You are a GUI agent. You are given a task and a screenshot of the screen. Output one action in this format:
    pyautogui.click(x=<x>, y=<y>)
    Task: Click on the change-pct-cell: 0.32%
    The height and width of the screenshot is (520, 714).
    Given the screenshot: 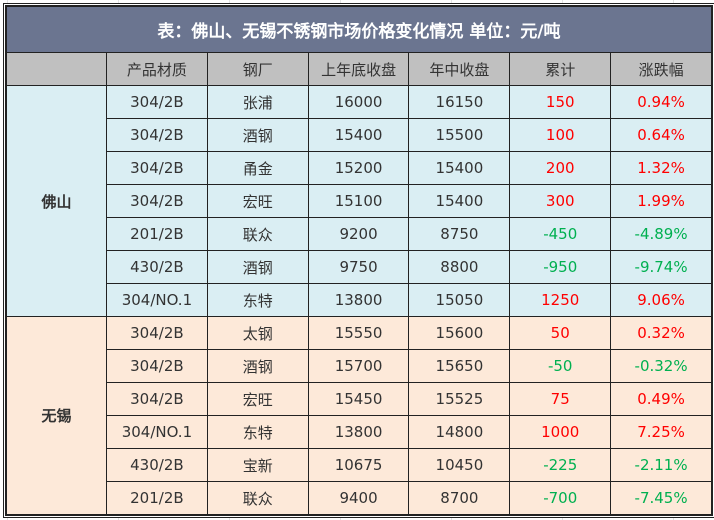 What is the action you would take?
    pyautogui.click(x=661, y=333)
    